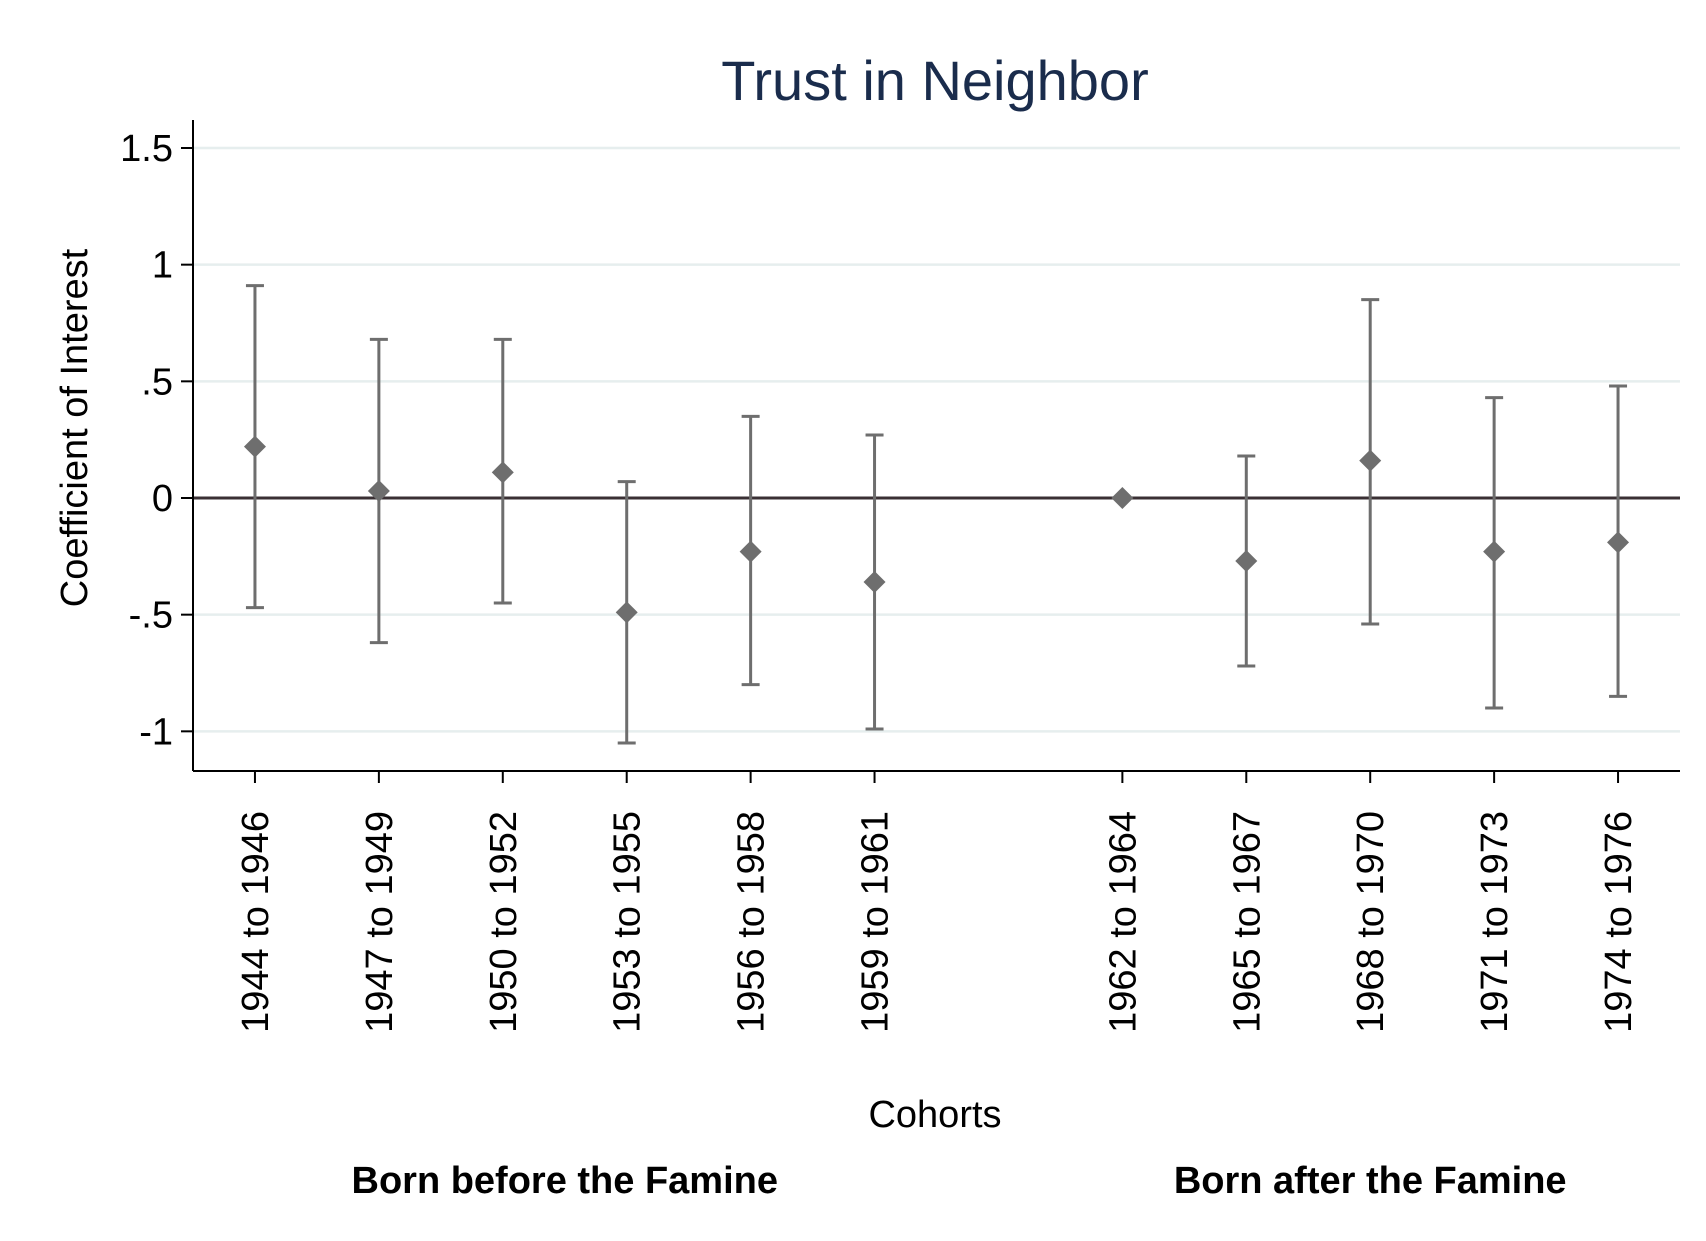 This screenshot has height=1241, width=1706. What do you see at coordinates (752, 922) in the screenshot?
I see `x-tick-label: 1956 to 1958` at bounding box center [752, 922].